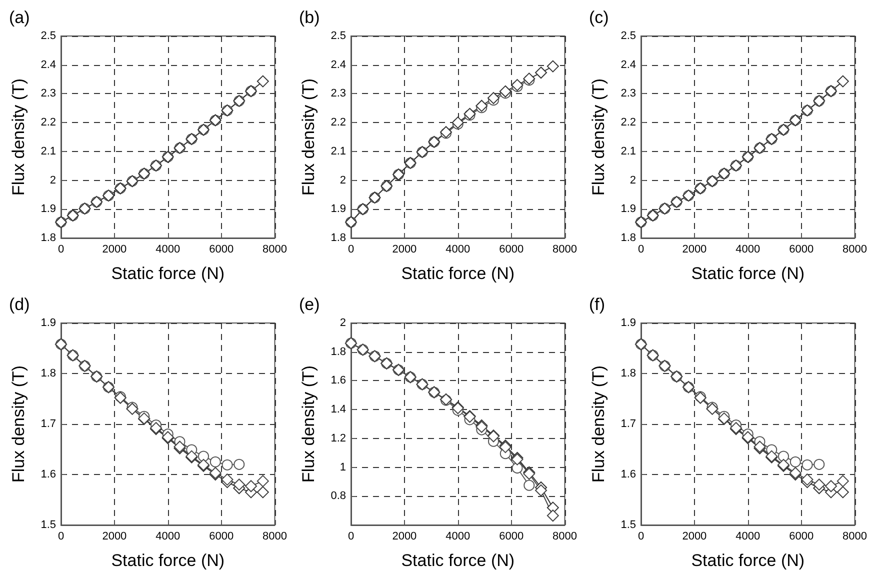 This screenshot has height=574, width=871. What do you see at coordinates (19, 304) in the screenshot?
I see `chart-title: (d)` at bounding box center [19, 304].